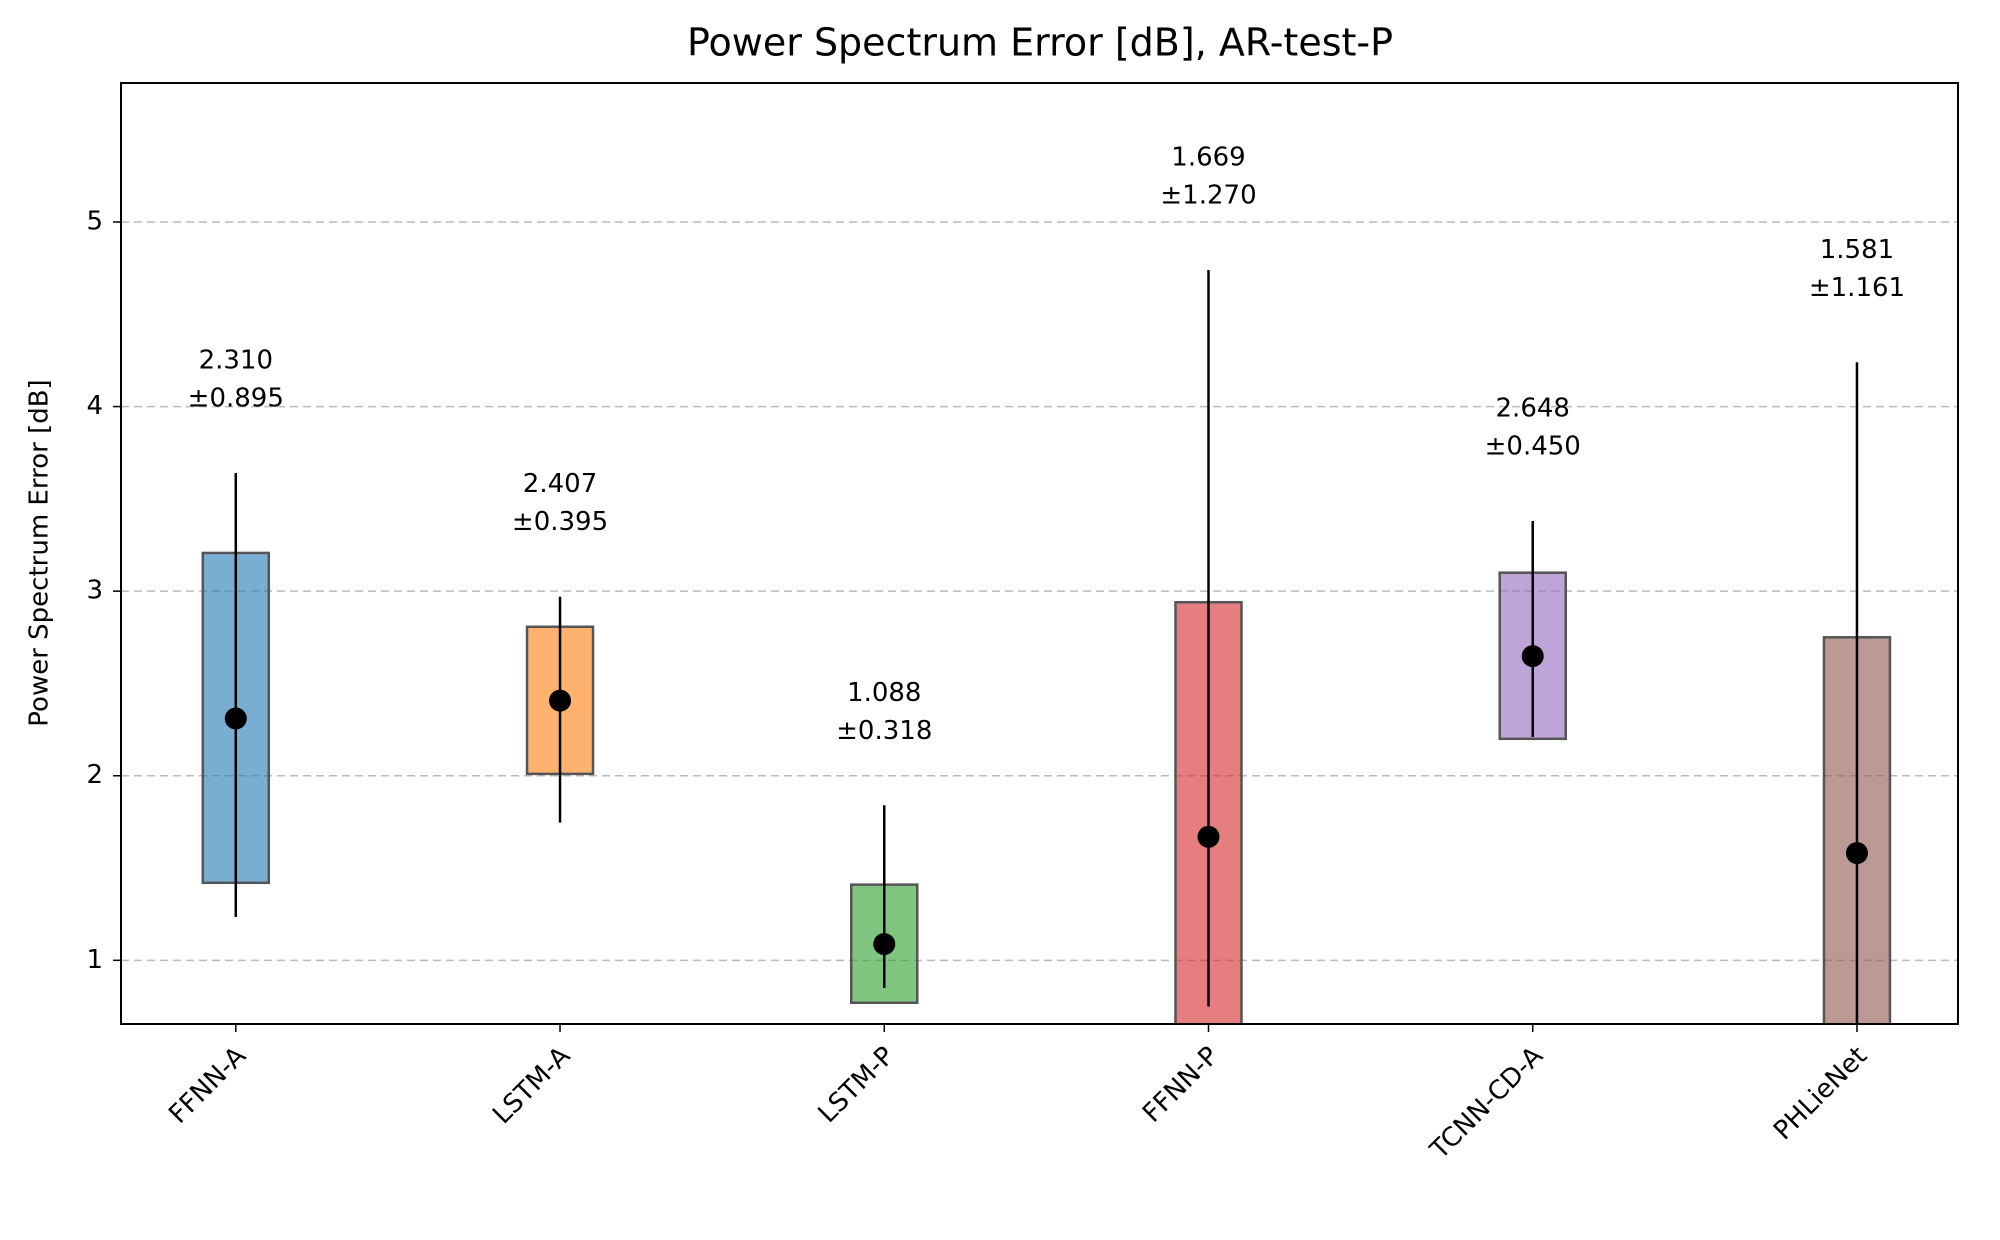 The width and height of the screenshot is (2000, 1240). I want to click on std-label: ±1.161, so click(1857, 288).